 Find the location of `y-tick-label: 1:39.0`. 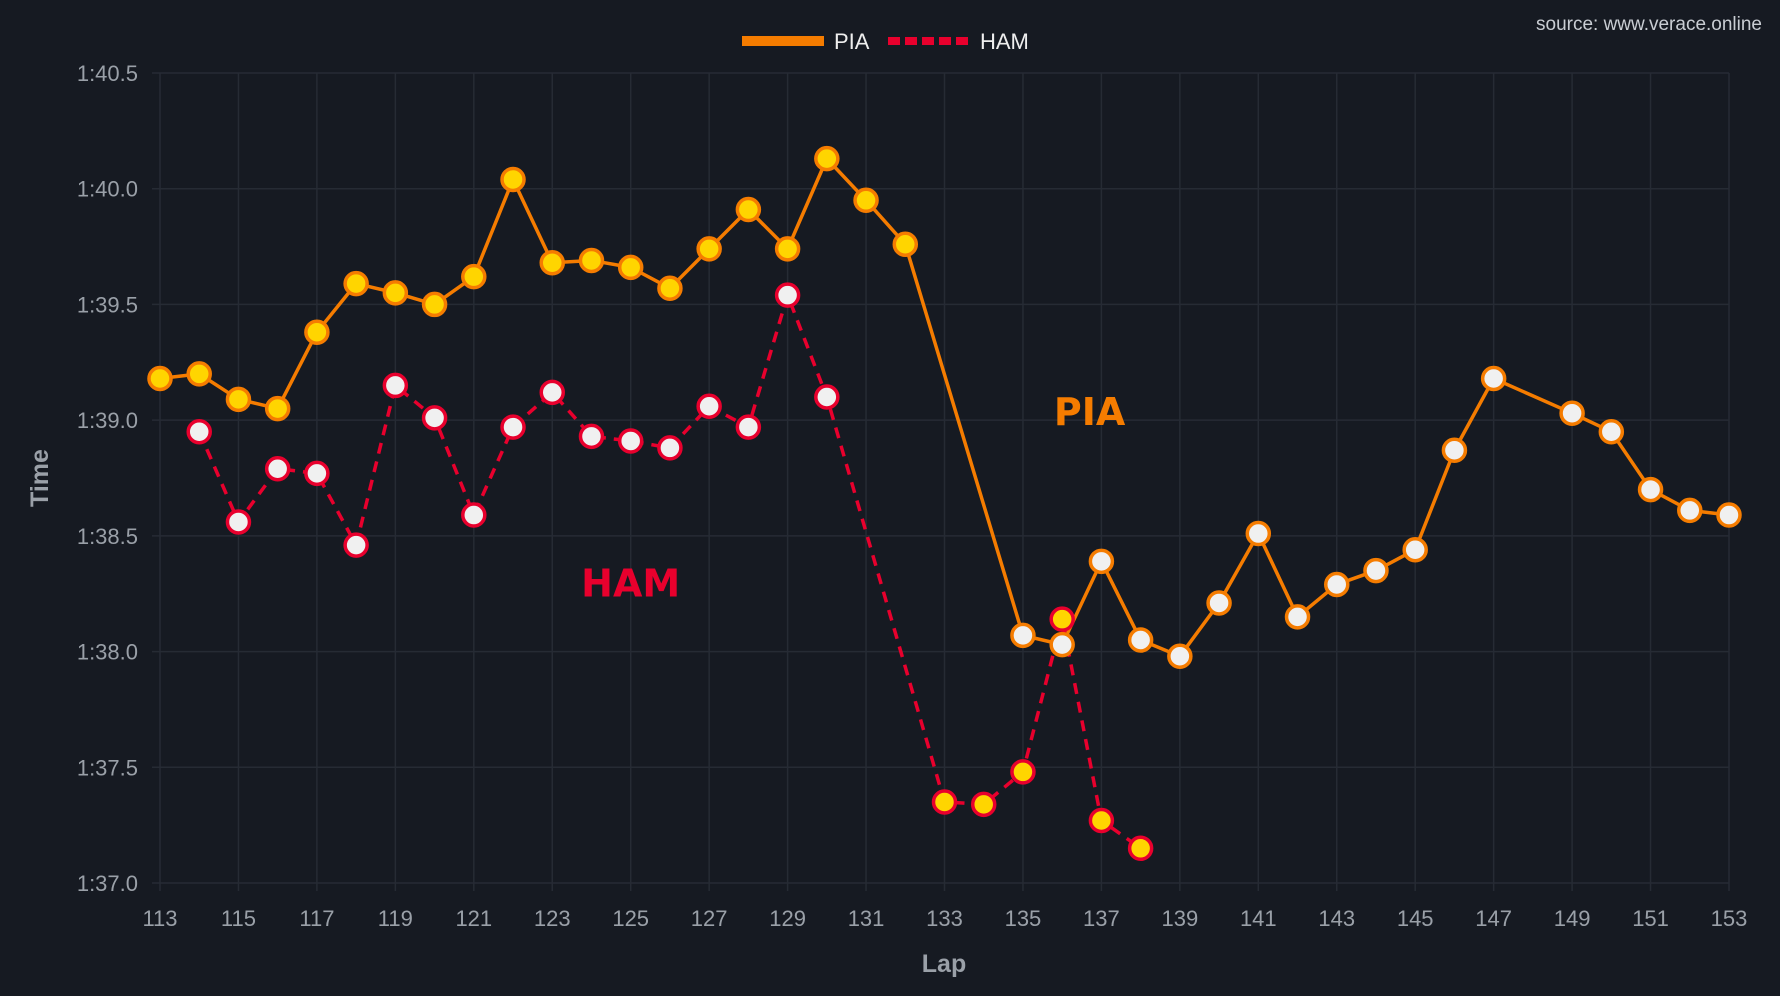

y-tick-label: 1:39.0 is located at coordinates (107, 420).